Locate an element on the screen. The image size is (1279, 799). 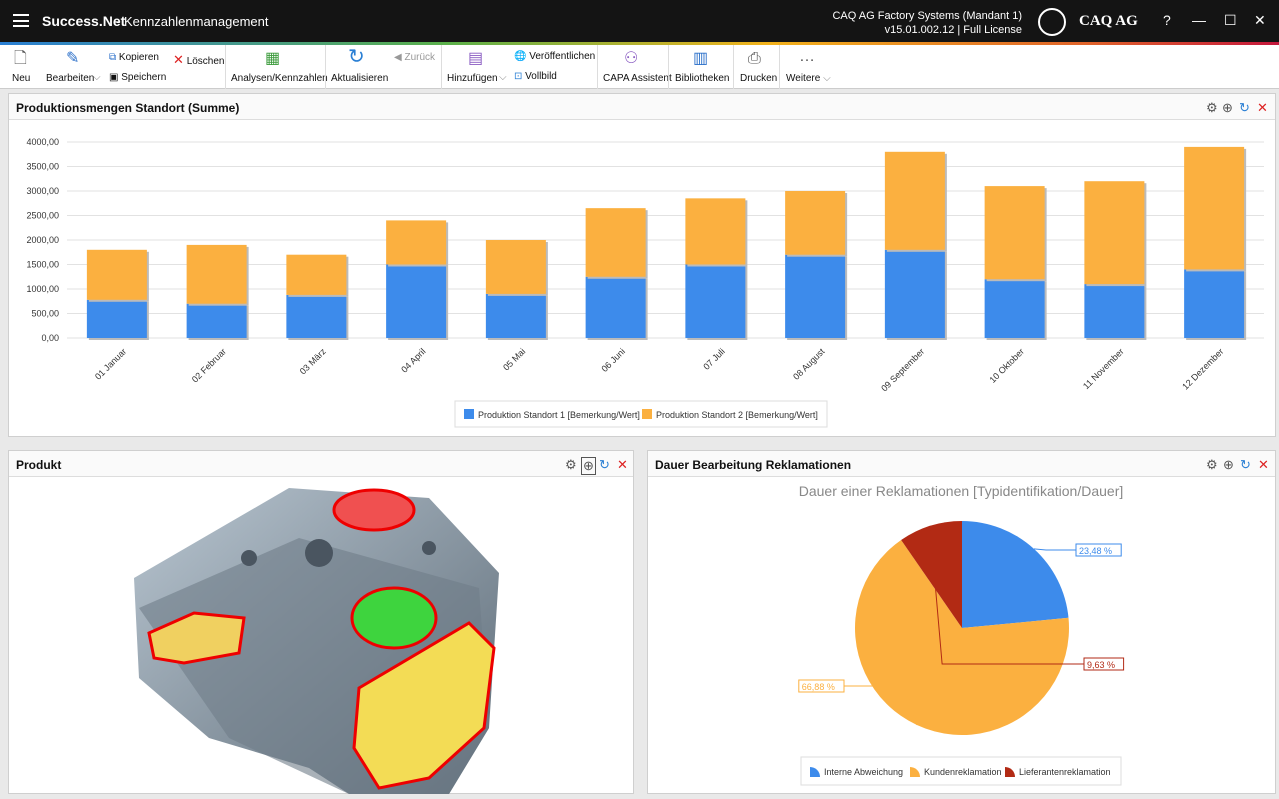
more-button: Weitere ⌵ is located at coordinates (808, 78).